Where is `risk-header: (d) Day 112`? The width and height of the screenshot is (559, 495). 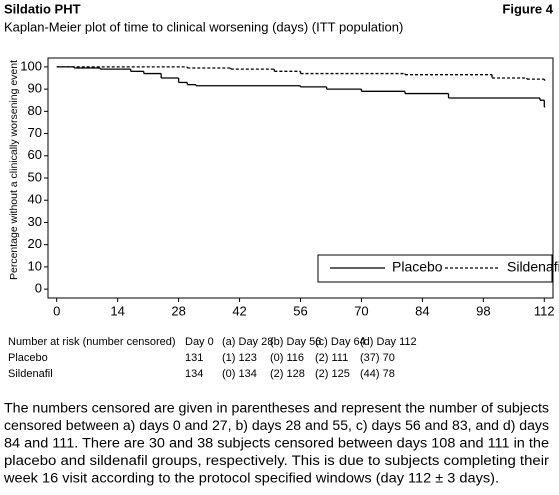
risk-header: (d) Day 112 is located at coordinates (388, 342).